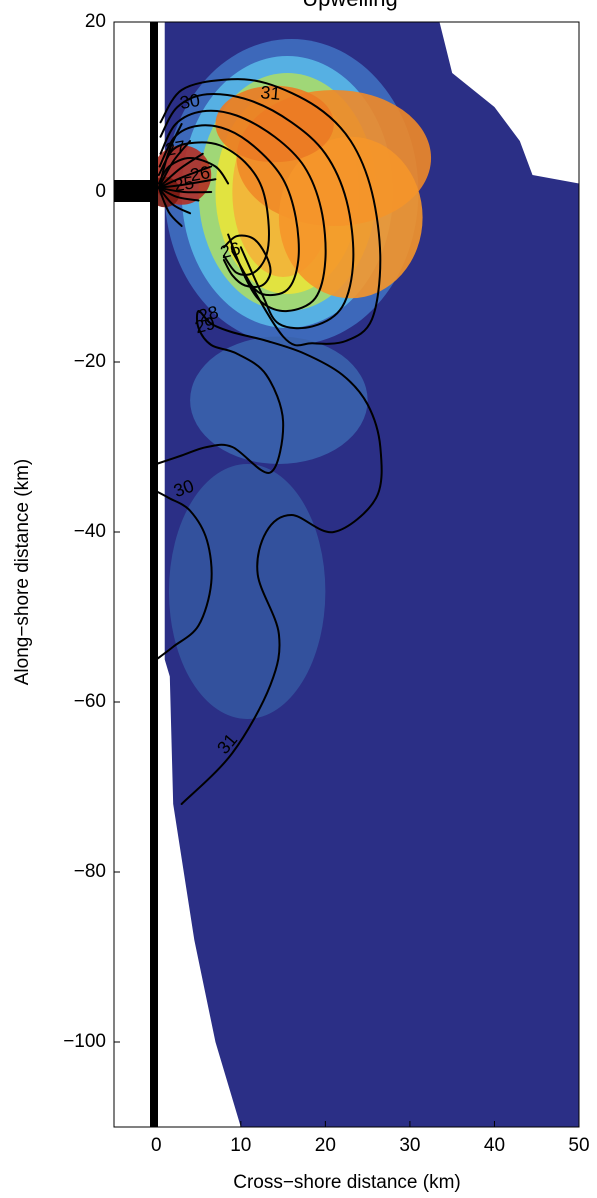 The image size is (597, 1198). Describe the element at coordinates (90, 361) in the screenshot. I see `y-tick-label-4: −20` at that location.